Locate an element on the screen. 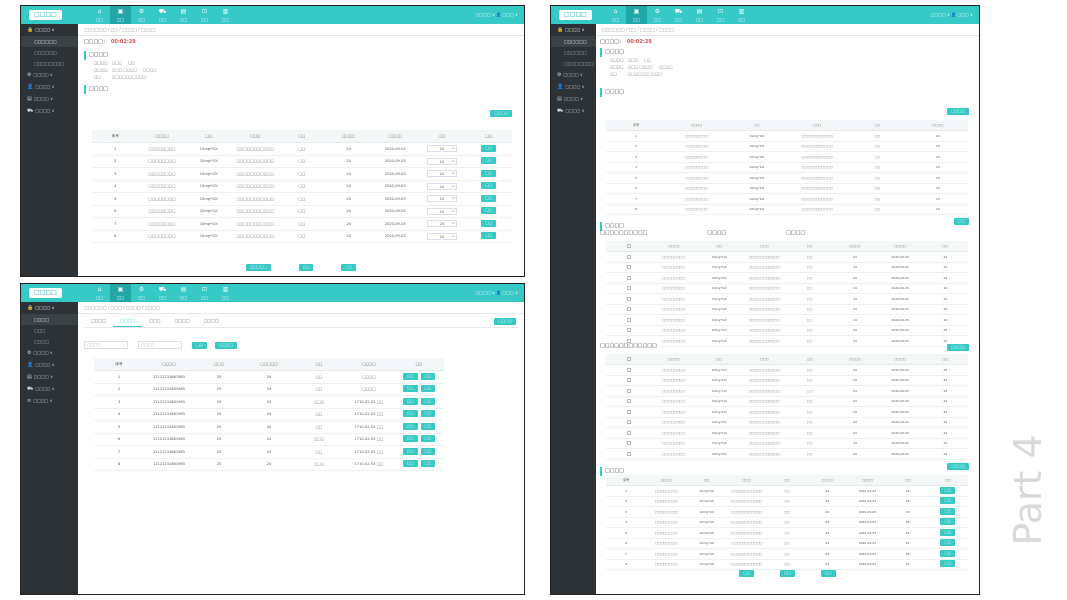  tab-1: □□□□ is located at coordinates (99, 320).